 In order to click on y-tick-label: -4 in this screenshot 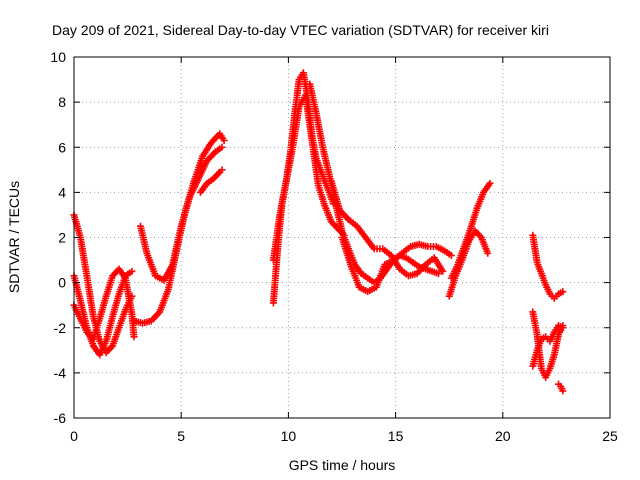, I will do `click(60, 373)`.